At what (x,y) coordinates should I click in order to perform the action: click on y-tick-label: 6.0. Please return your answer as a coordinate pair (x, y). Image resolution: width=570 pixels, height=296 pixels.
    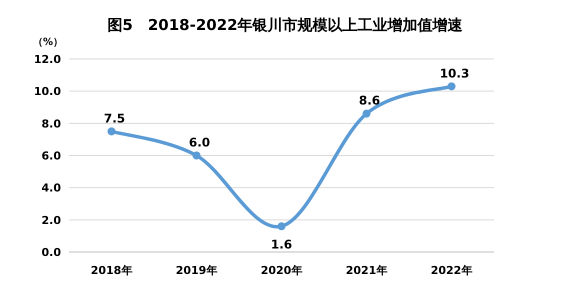
    Looking at the image, I should click on (52, 156).